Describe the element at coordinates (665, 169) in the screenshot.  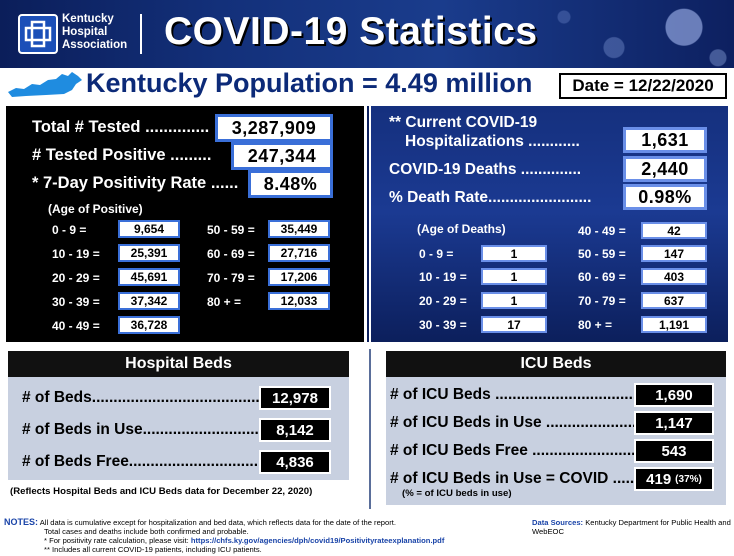
I see `deaths-value: 2,440` at that location.